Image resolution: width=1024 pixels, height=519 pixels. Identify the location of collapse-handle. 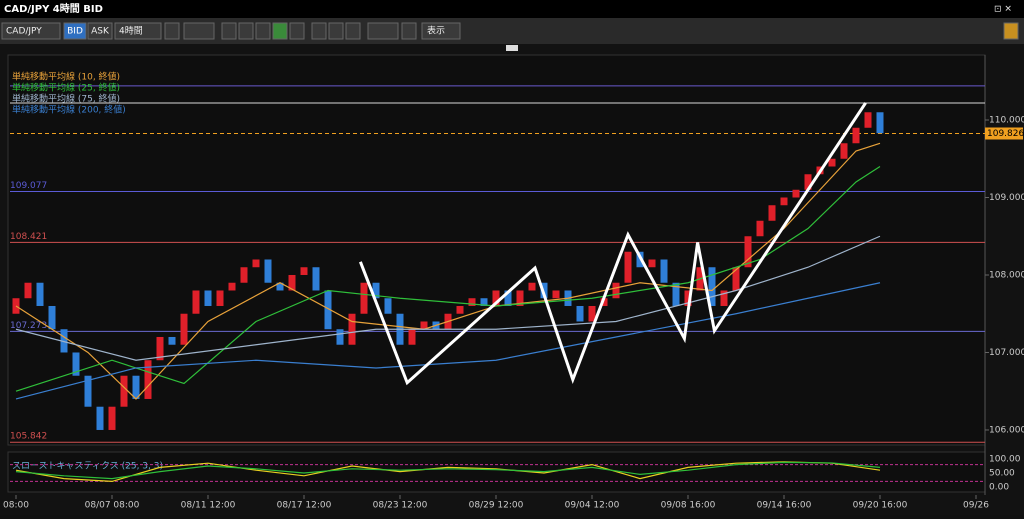
(512, 48).